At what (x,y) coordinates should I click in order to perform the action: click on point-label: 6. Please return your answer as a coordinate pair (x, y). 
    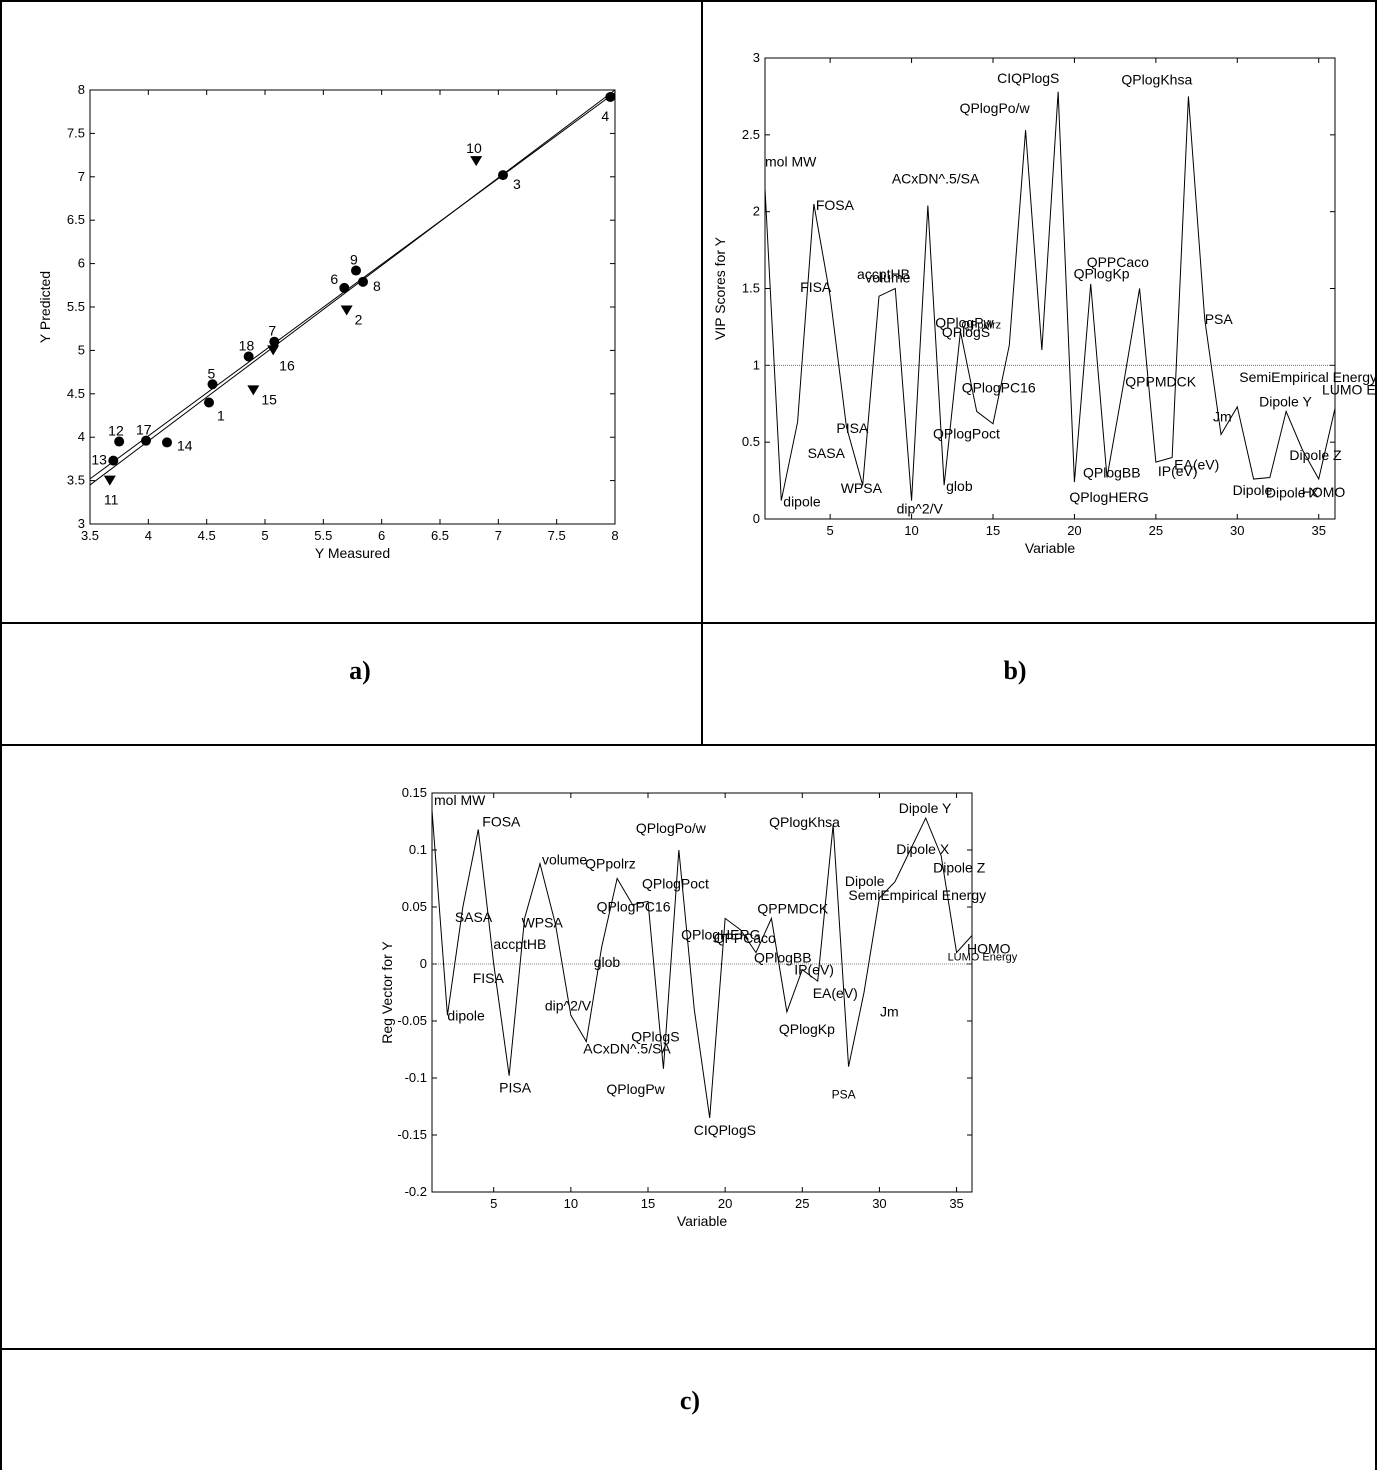
    Looking at the image, I should click on (334, 279).